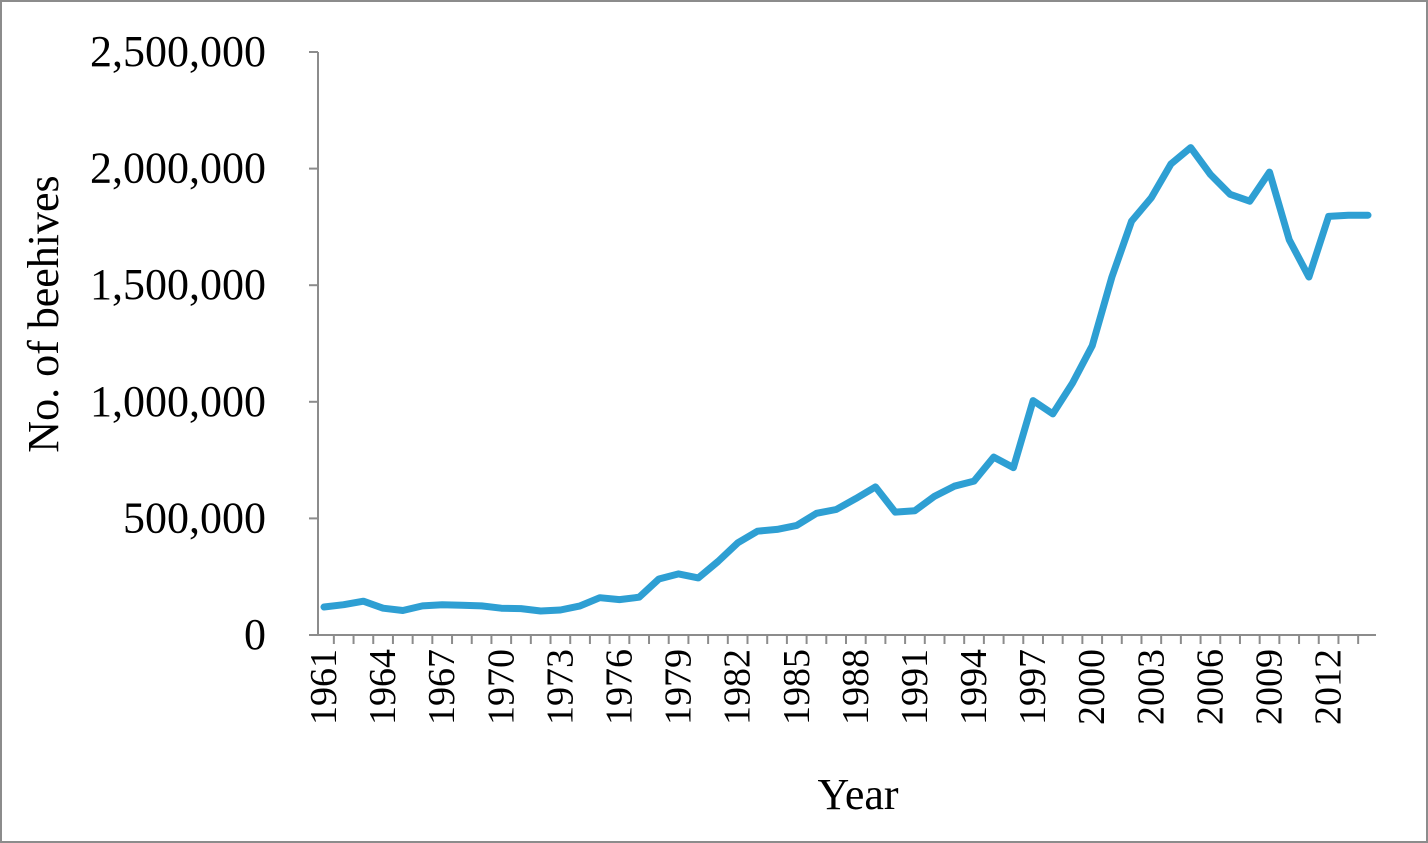 This screenshot has width=1428, height=843. I want to click on x-tick-label: 1982, so click(738, 687).